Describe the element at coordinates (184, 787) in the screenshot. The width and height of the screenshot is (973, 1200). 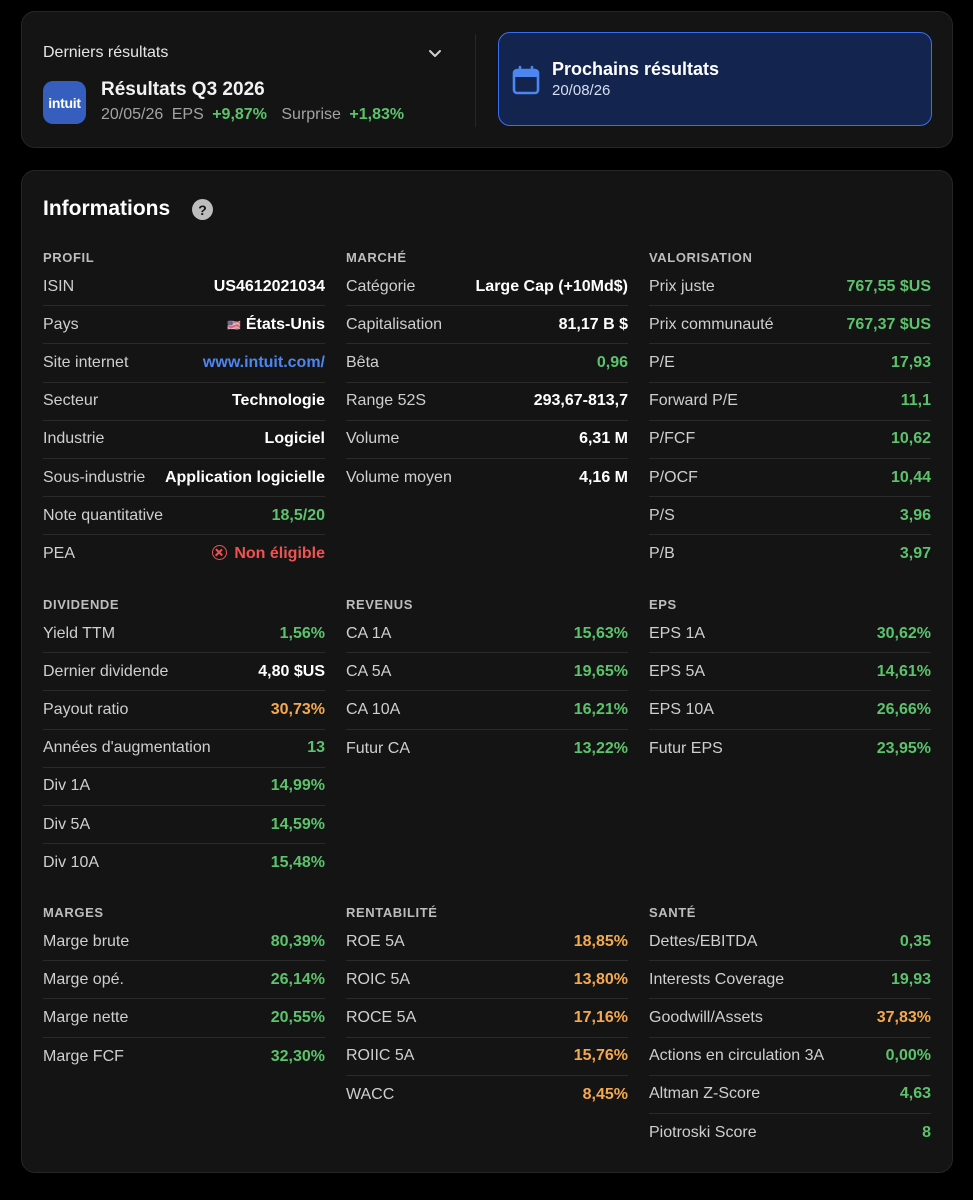
I see `metric-row: Div 1A 14,99%` at that location.